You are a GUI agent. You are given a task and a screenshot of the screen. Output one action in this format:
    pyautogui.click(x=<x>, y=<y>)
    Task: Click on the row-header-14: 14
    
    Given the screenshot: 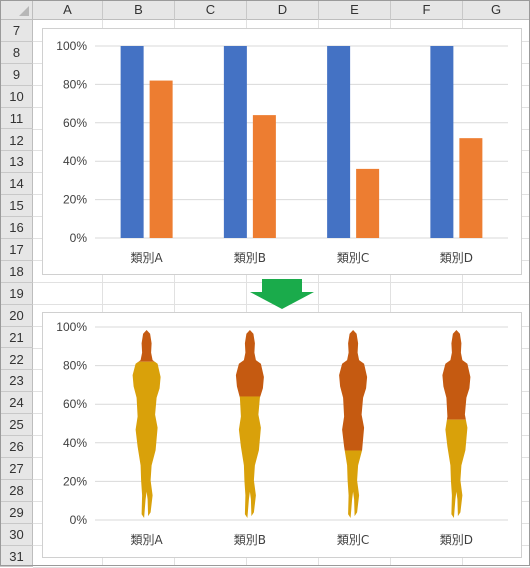 What is the action you would take?
    pyautogui.click(x=16, y=184)
    